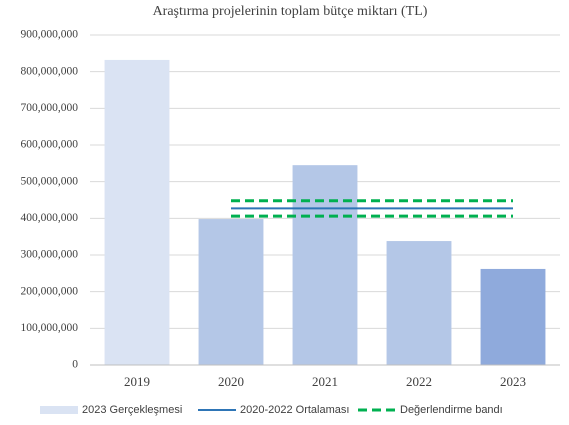 The image size is (569, 425). Describe the element at coordinates (132, 410) in the screenshot. I see `legend-label: 2023 Gerçekleşmesi` at that location.